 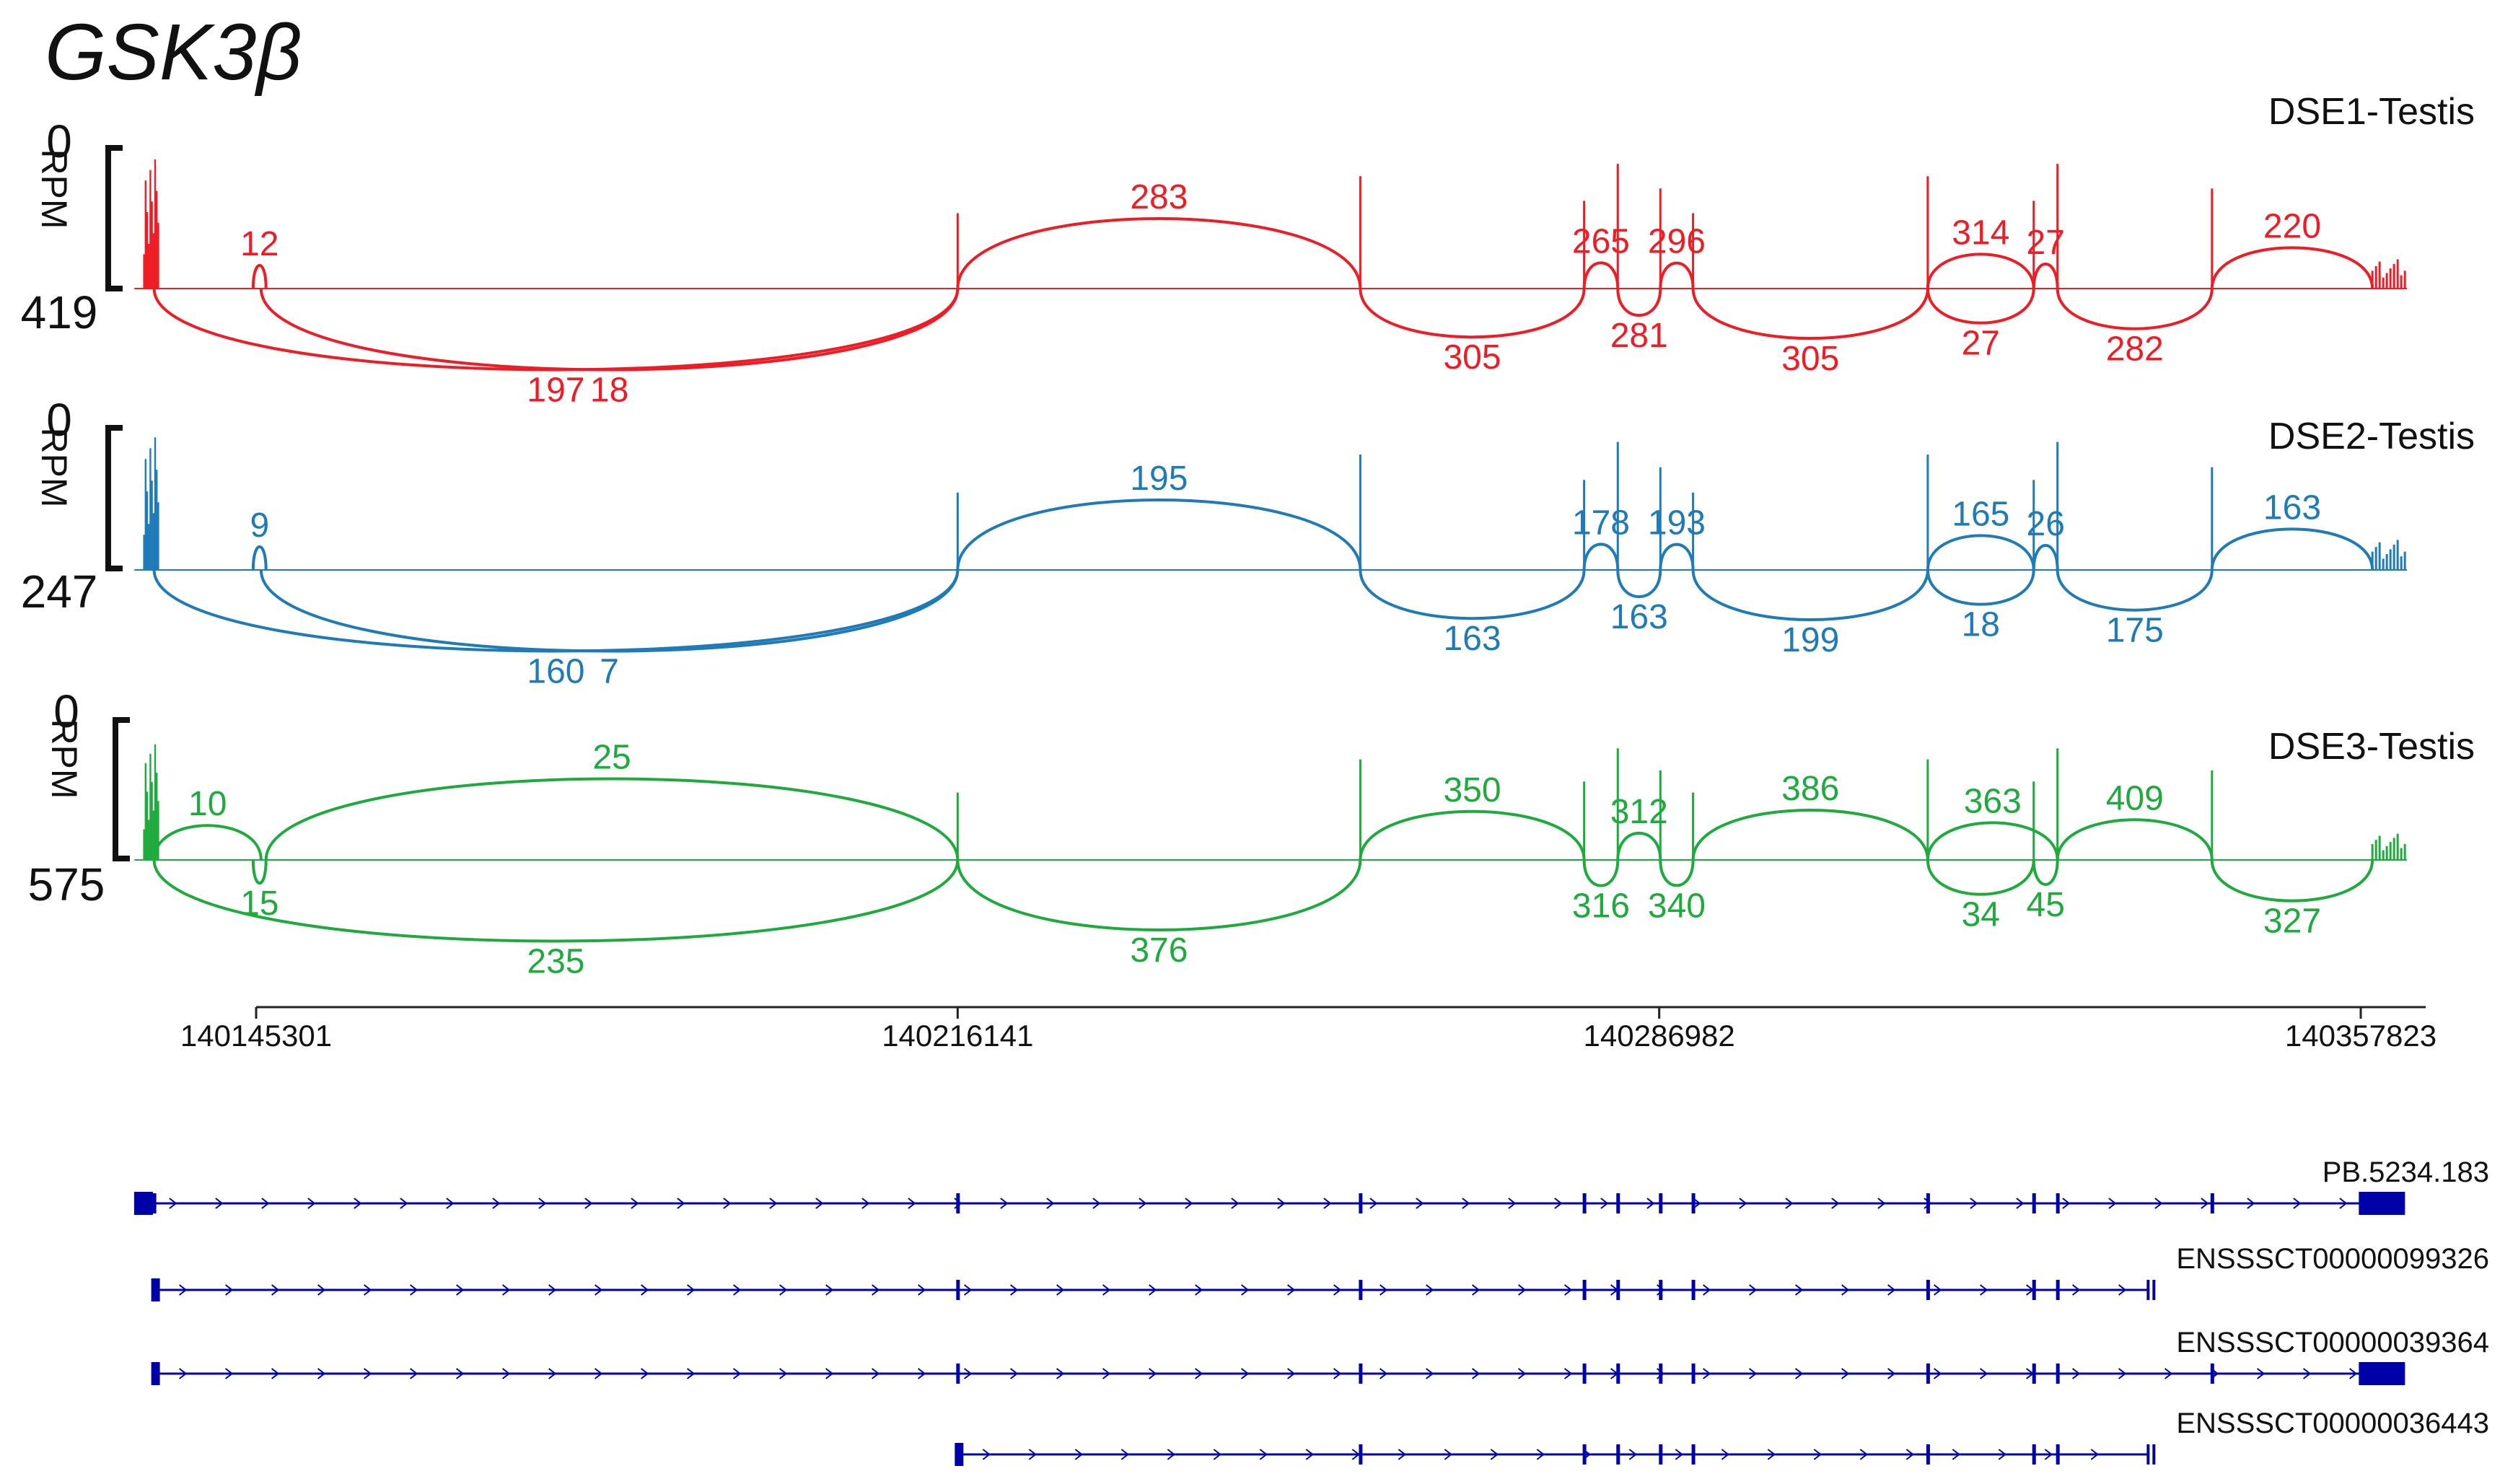 I want to click on junction-label: 27, so click(x=1981, y=344).